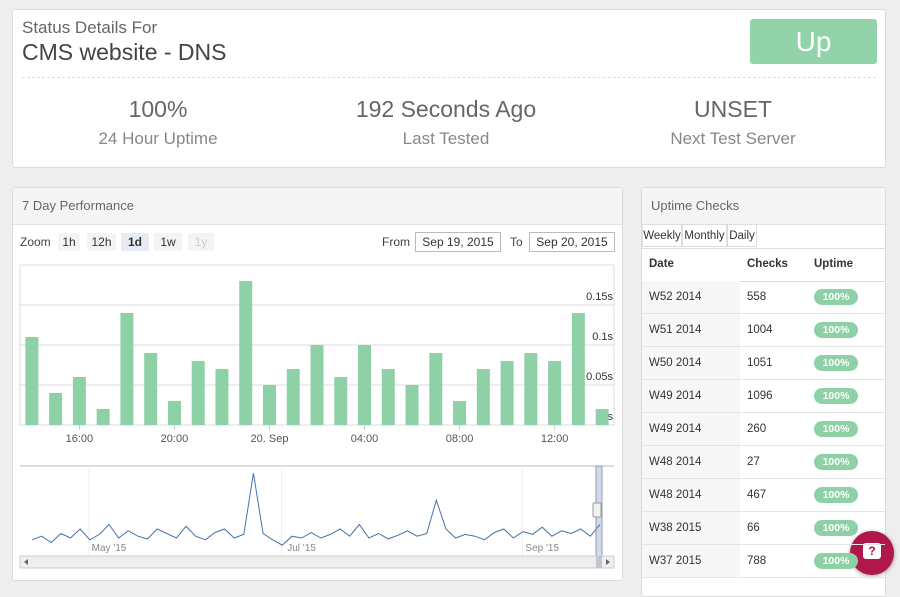 The image size is (900, 597). What do you see at coordinates (80, 439) in the screenshot?
I see `x-tick-label: 16:00` at bounding box center [80, 439].